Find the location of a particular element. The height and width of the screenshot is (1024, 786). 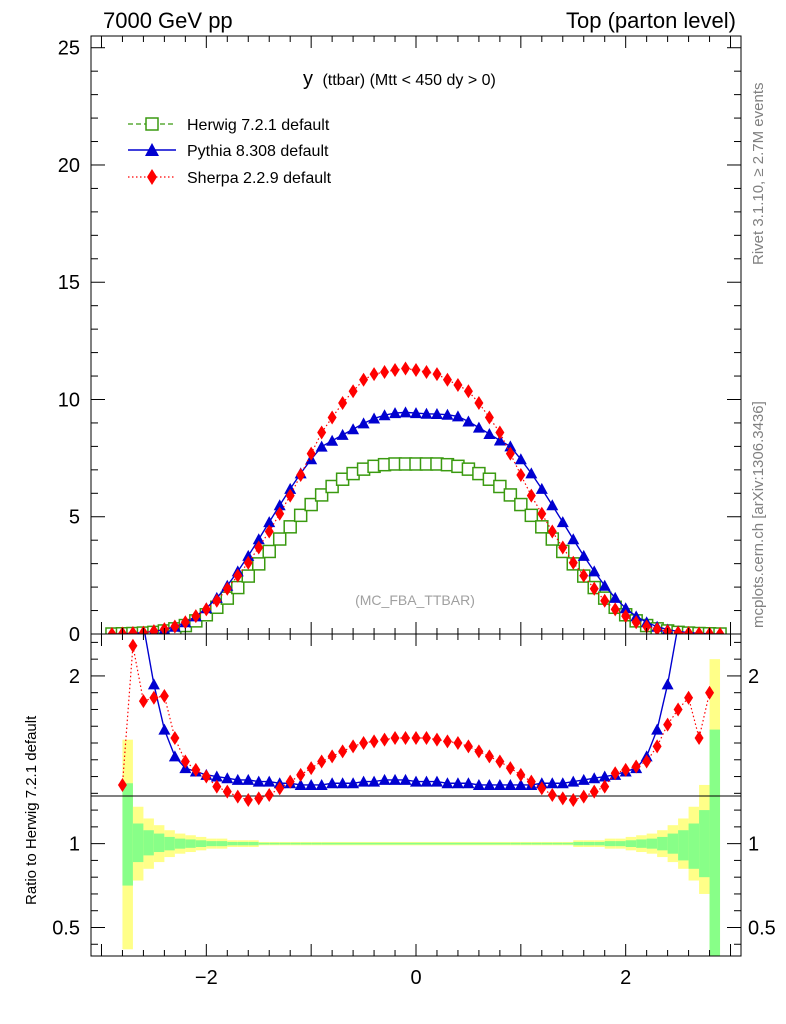

y-tick-label: 1 is located at coordinates (74, 845).